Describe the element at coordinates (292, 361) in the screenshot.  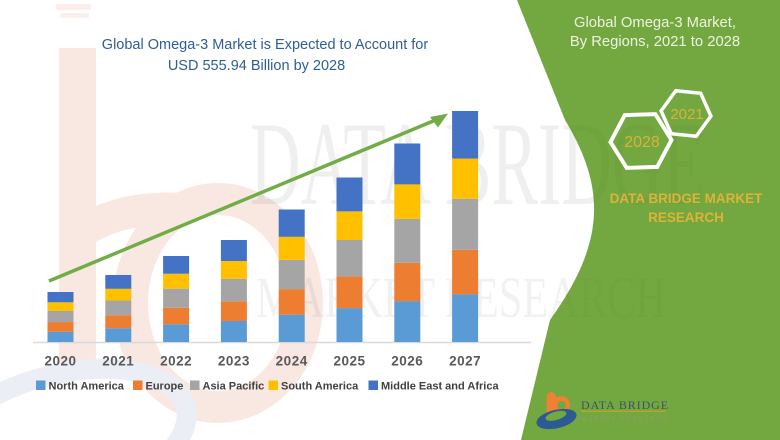
I see `svg-text: 2024` at that location.